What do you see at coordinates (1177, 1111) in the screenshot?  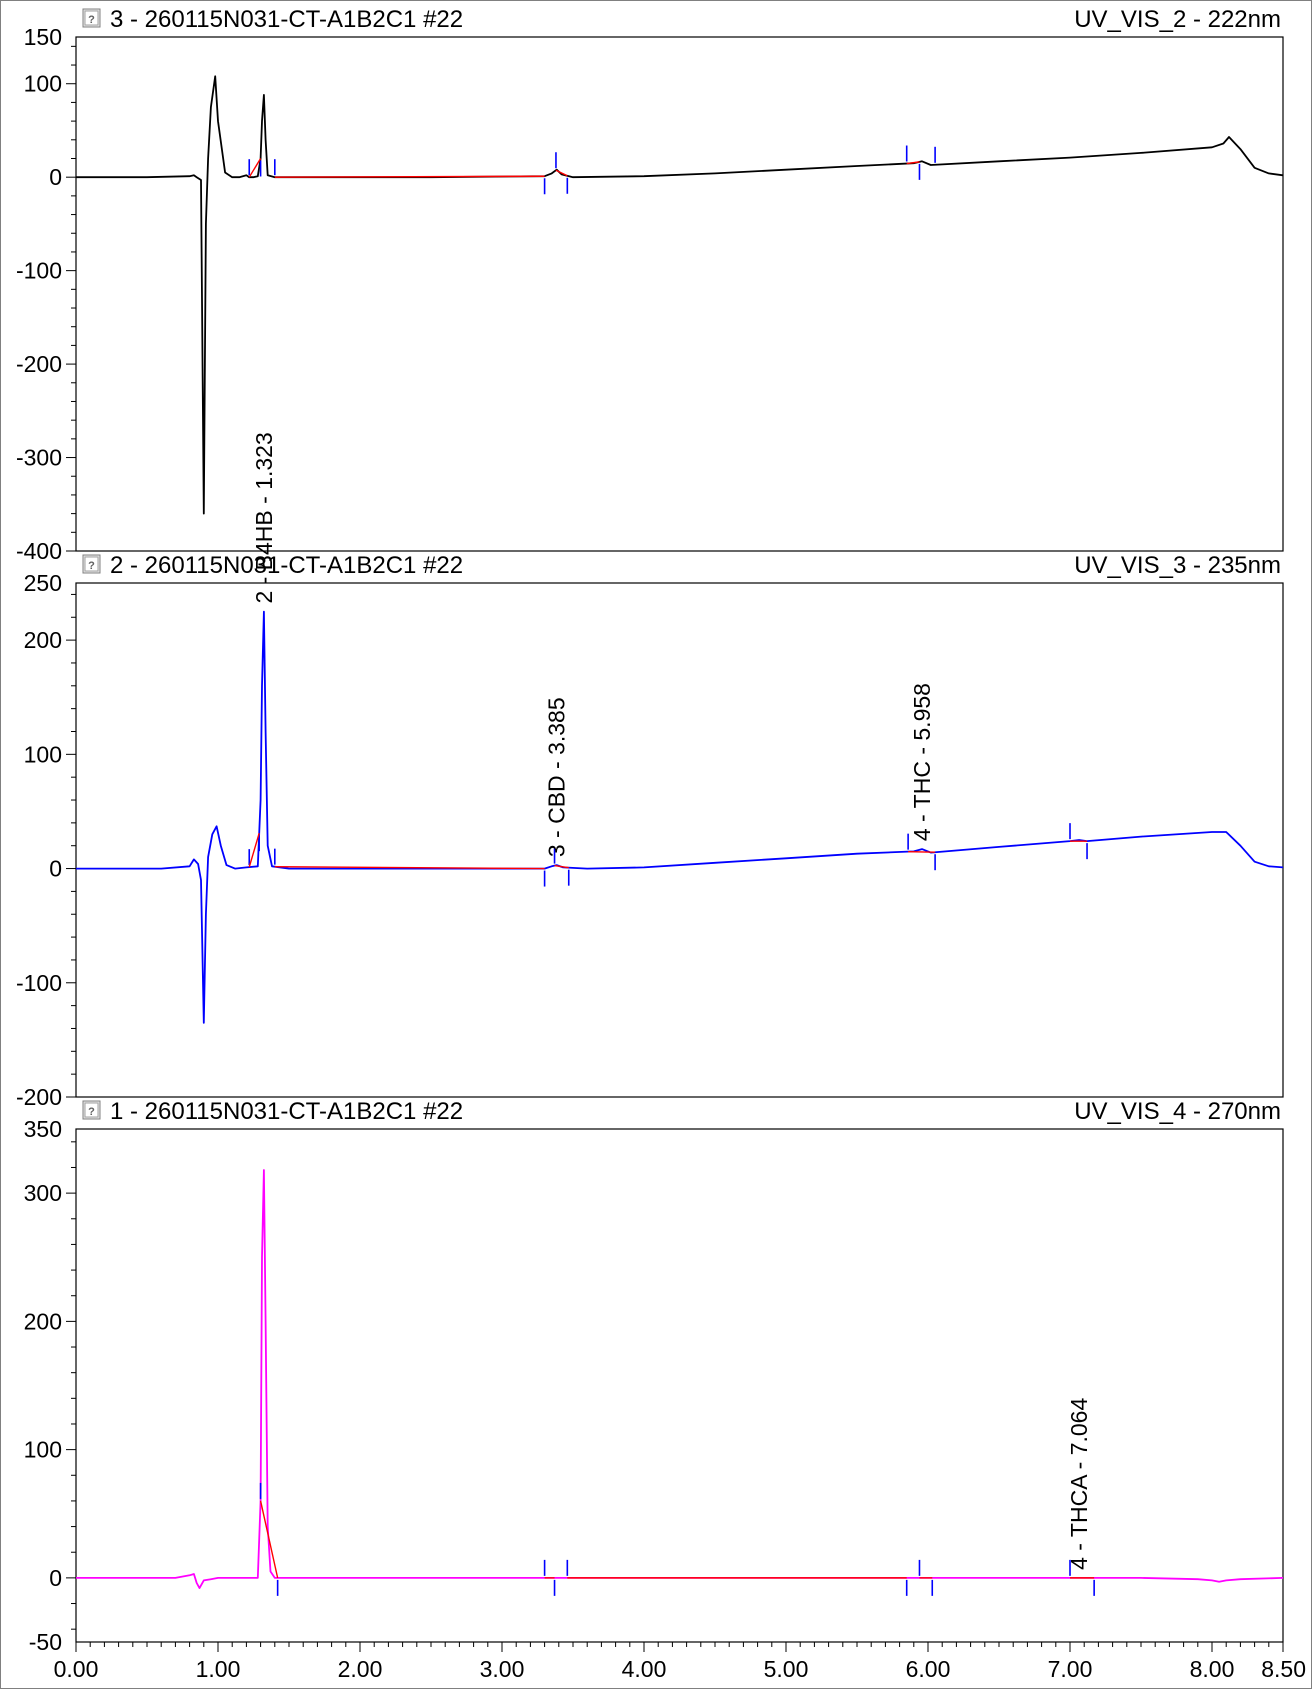 I see `channel-label: UV_VIS_4 - 270nm` at bounding box center [1177, 1111].